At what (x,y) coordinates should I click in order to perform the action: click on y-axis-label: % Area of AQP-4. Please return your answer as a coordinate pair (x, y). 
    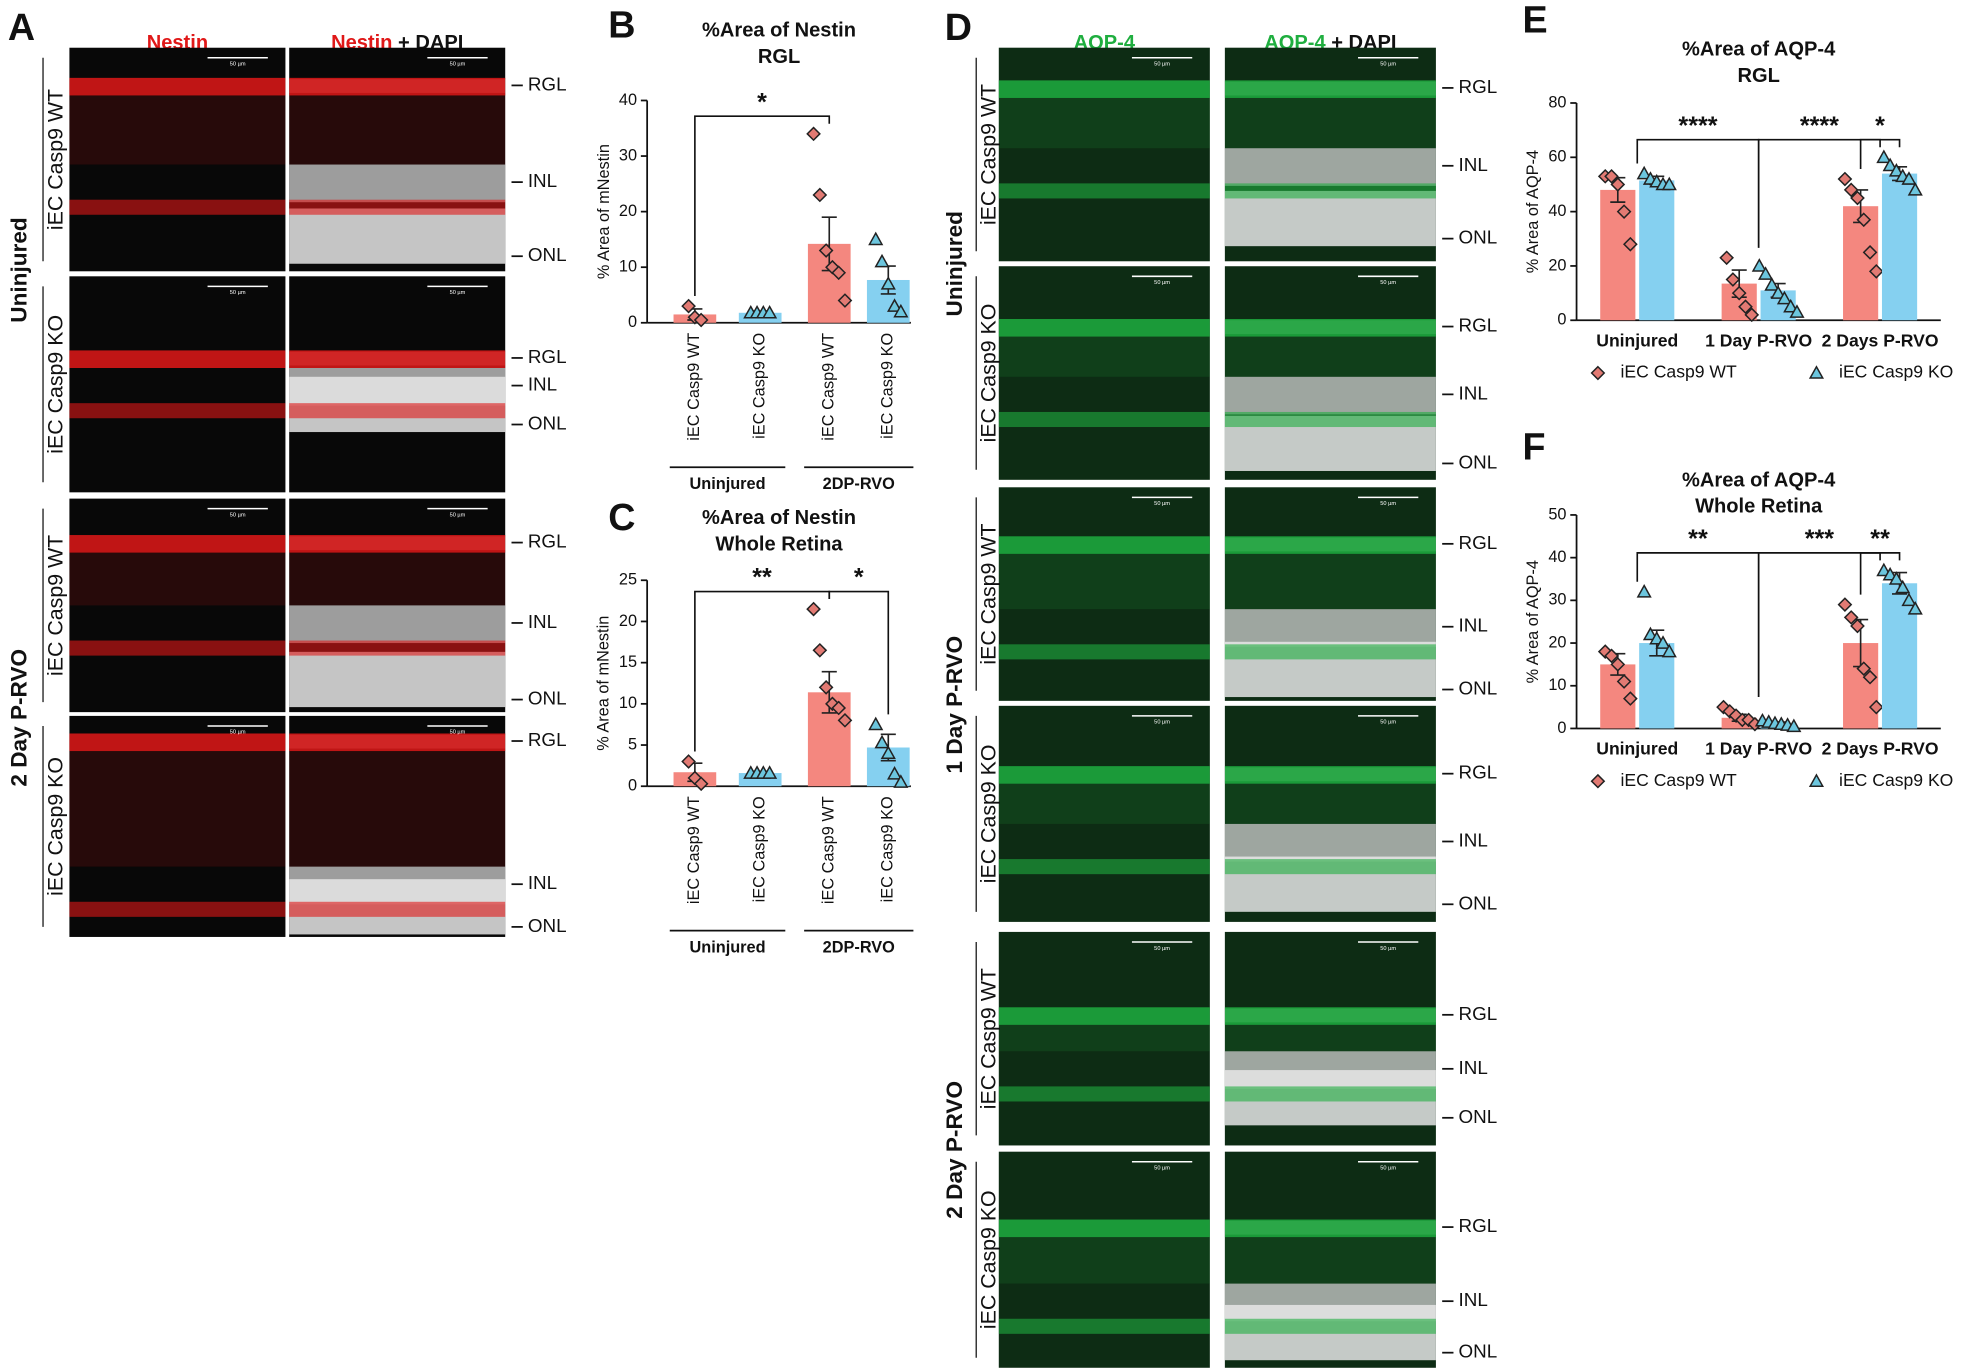
    Looking at the image, I should click on (1533, 211).